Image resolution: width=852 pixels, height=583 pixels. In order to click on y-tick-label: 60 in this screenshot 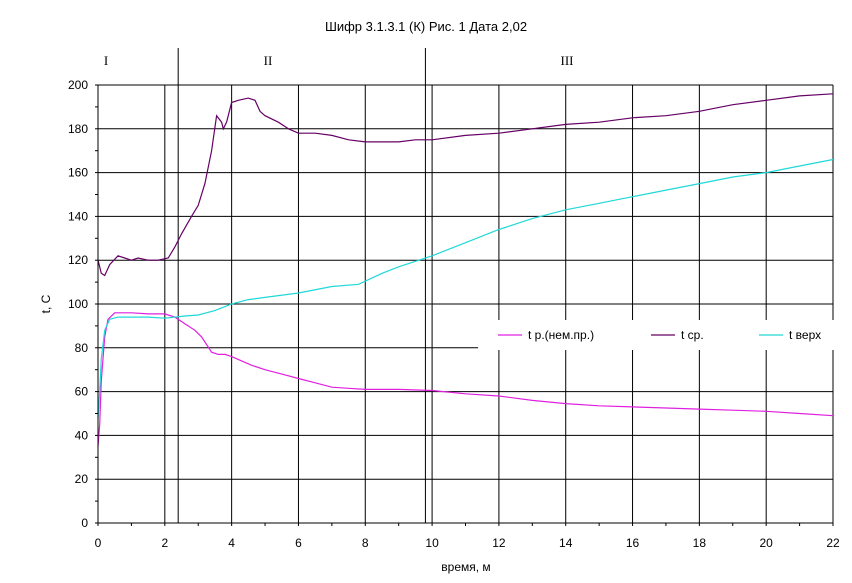, I will do `click(82, 392)`.